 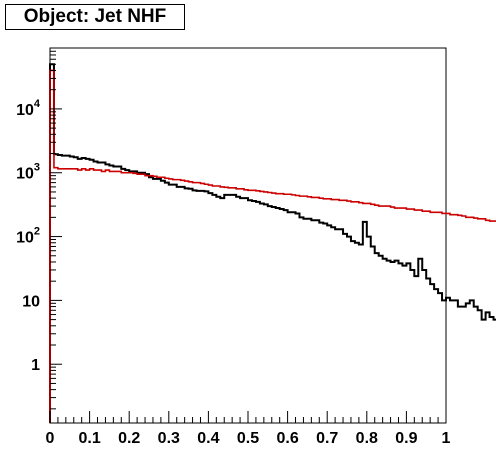 I want to click on x-axis: 0 0.1 0.2 0.3 0.4 0.5 0.6 0.7 0.8 0.9 1, so click(x=248, y=429).